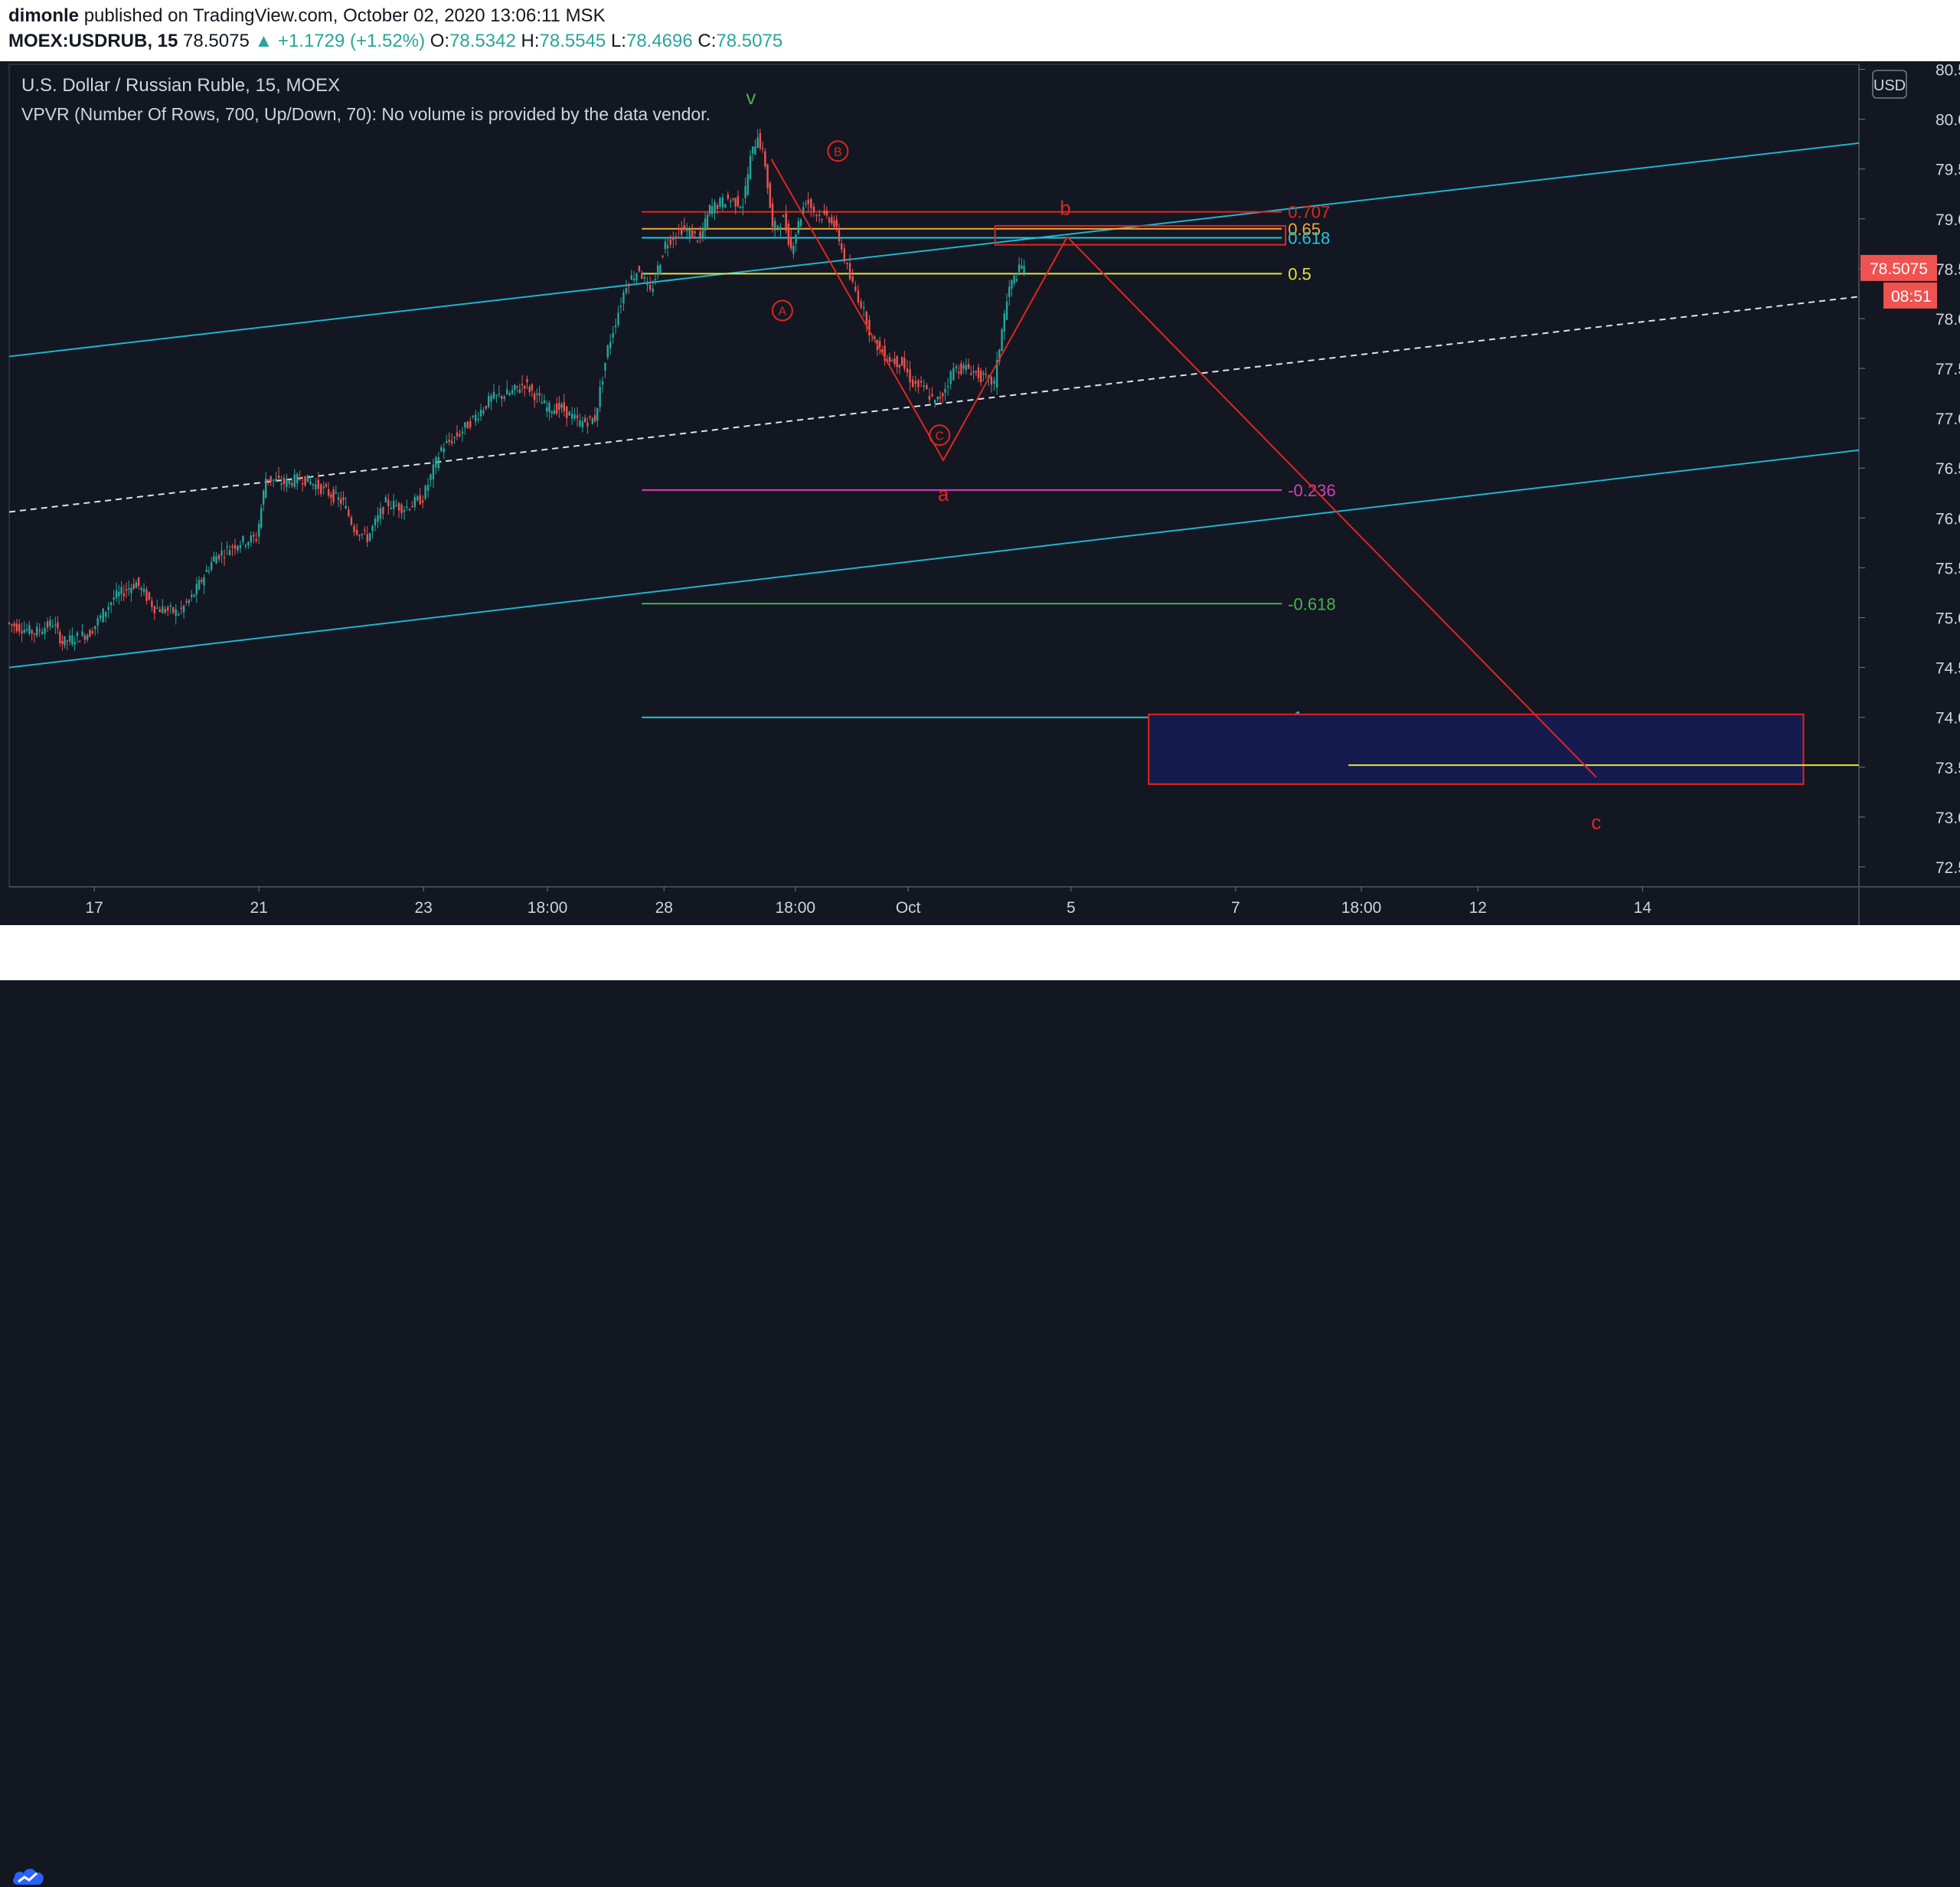 This screenshot has width=1960, height=1887. I want to click on last-price: 78.5075, so click(216, 41).